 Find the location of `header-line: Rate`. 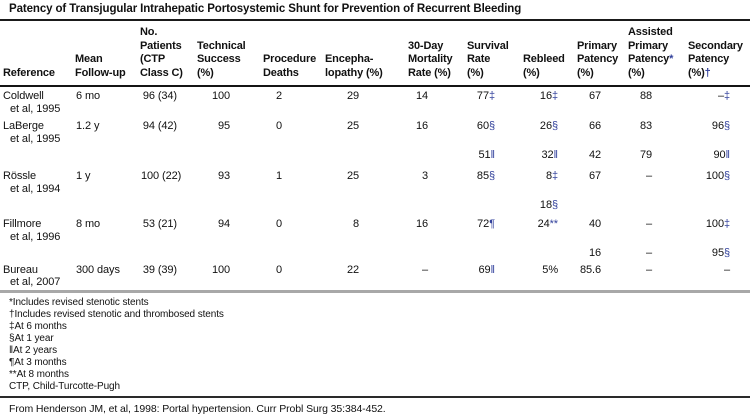

header-line: Rate is located at coordinates (479, 59).